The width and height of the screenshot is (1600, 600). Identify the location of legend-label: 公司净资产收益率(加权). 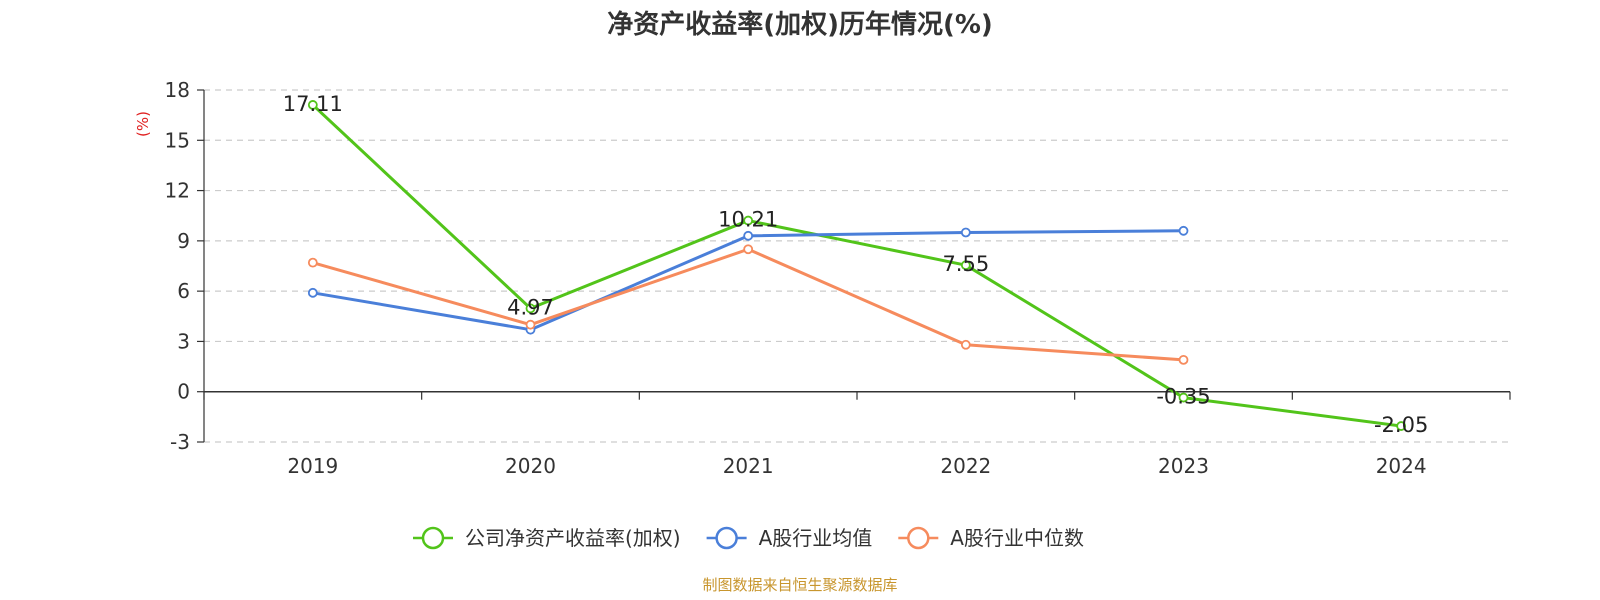
(573, 538).